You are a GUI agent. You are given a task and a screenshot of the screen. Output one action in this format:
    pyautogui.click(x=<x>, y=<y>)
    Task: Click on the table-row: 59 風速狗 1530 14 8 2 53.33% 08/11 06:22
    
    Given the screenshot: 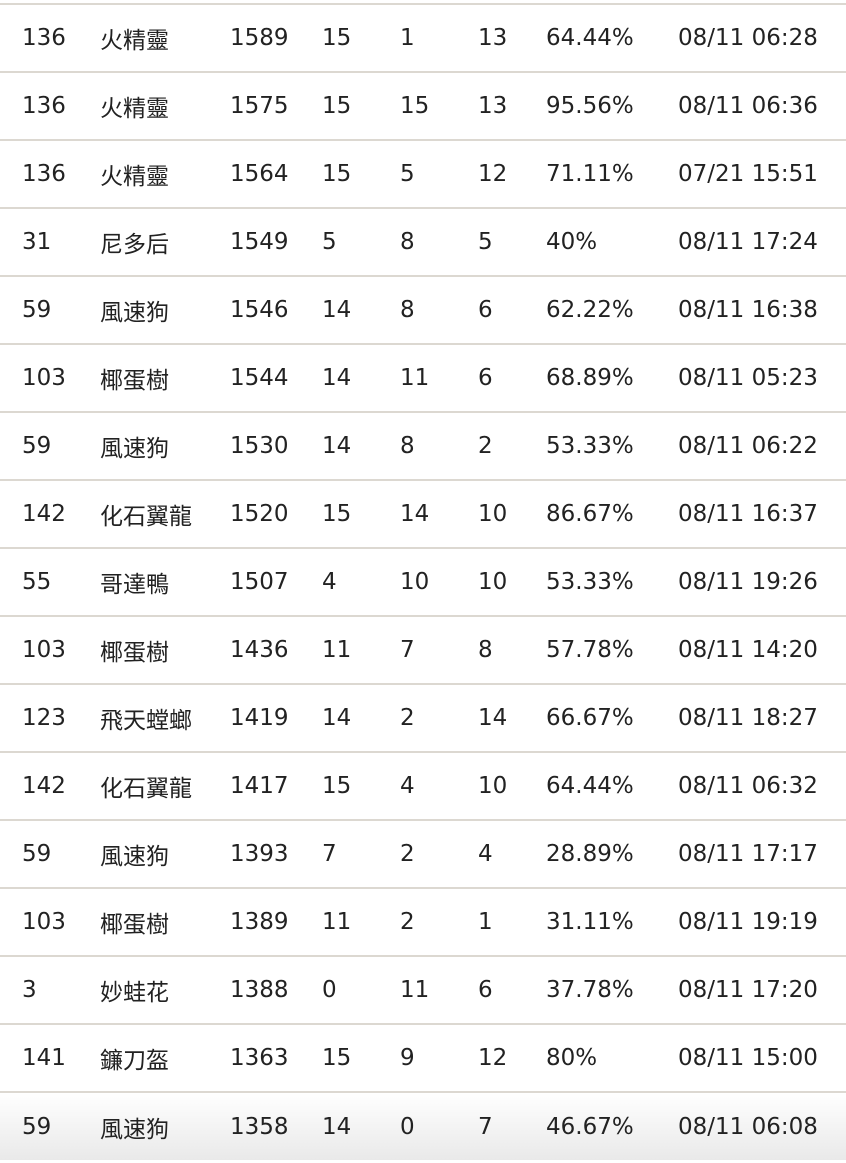 What is the action you would take?
    pyautogui.click(x=423, y=445)
    